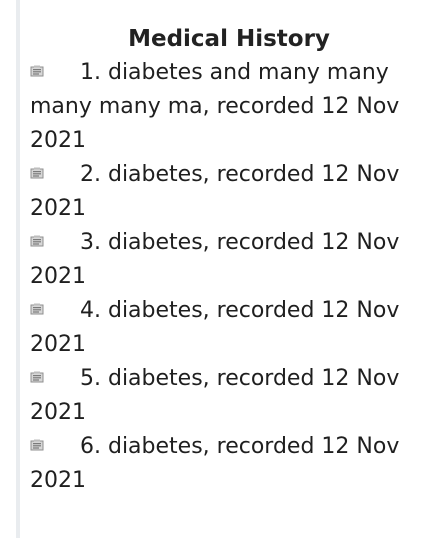 The image size is (446, 538). Describe the element at coordinates (215, 259) in the screenshot. I see `history-item-text: 3. diabetes, recorded 12 Nov 2021` at that location.